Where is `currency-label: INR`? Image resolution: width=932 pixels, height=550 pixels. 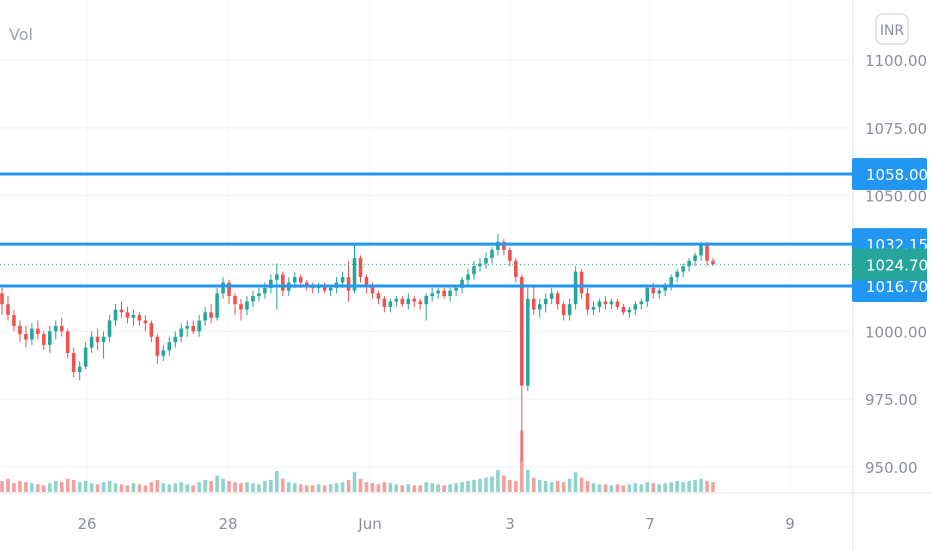 currency-label: INR is located at coordinates (892, 31).